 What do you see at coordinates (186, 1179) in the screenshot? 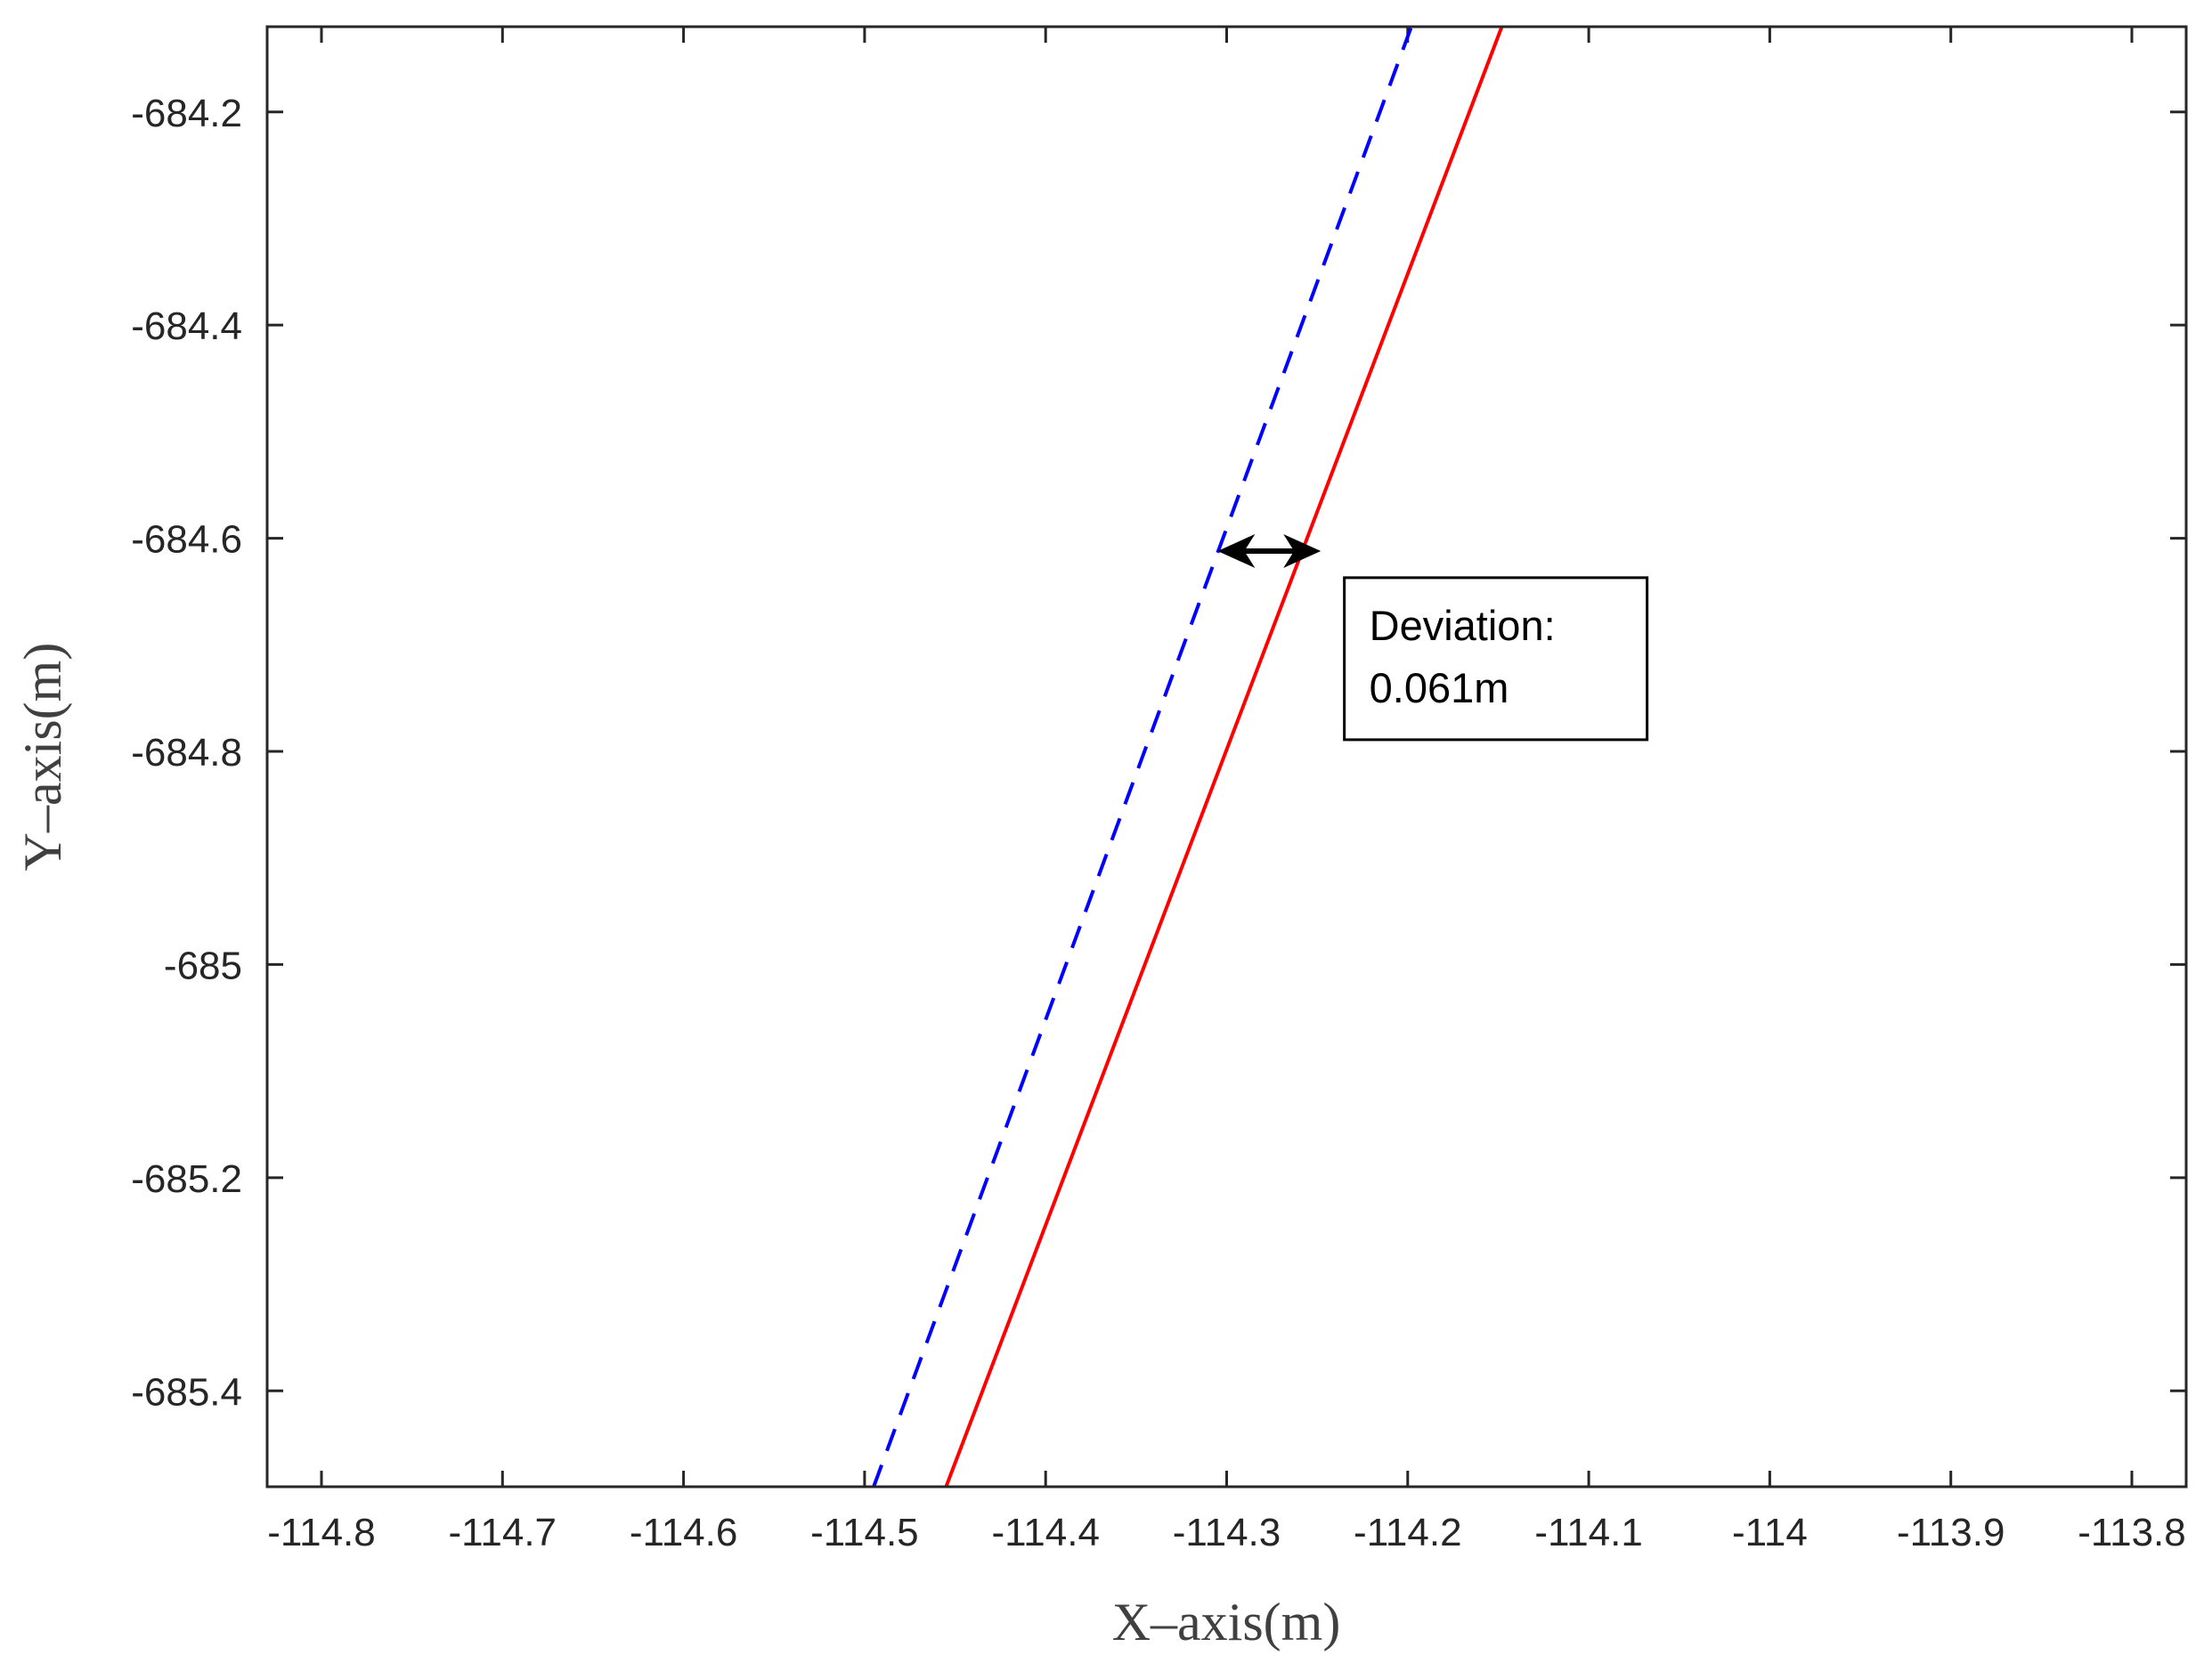
I see `y-tick-label: -685.2` at bounding box center [186, 1179].